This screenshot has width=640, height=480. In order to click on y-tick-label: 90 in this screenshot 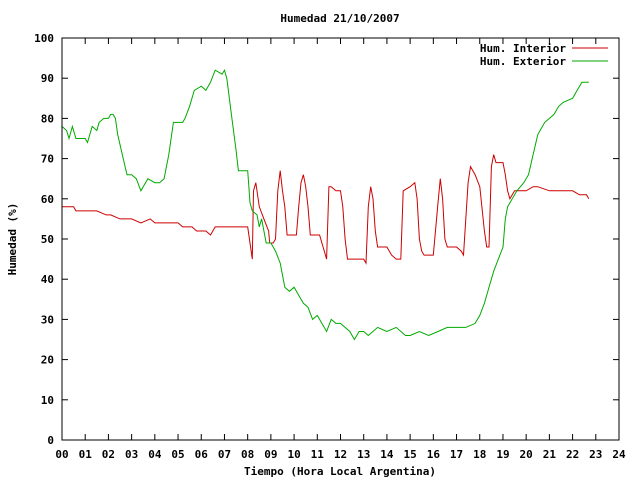, I will do `click(47, 78)`.